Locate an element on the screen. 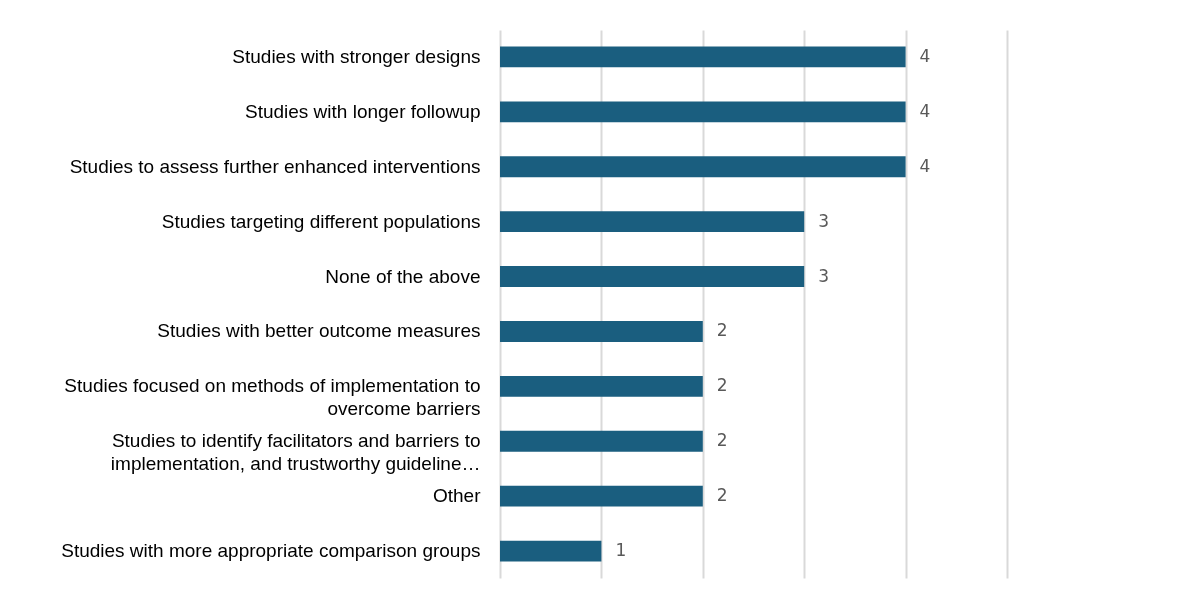 This screenshot has width=1199, height=597. y-tick-label: Studies focused on methods of implementation to overcome barriers is located at coordinates (272, 397).